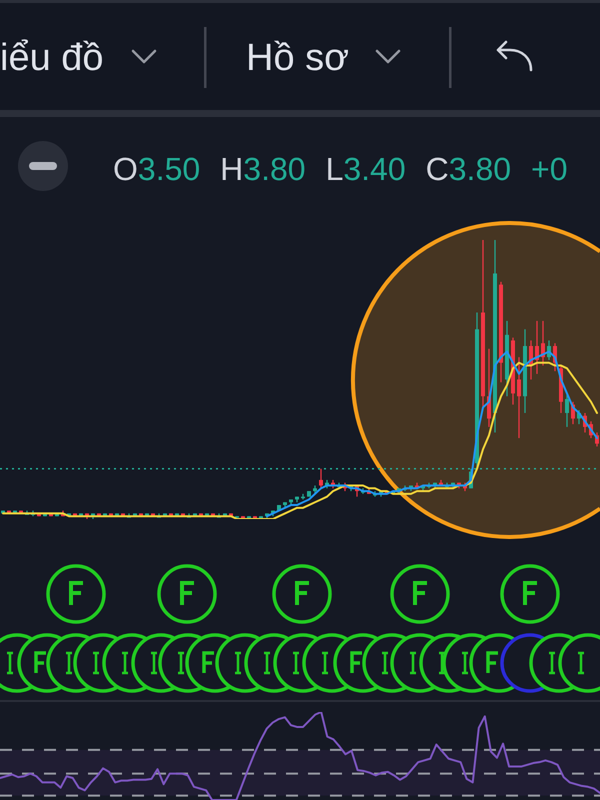 The image size is (600, 800). What do you see at coordinates (469, 169) in the screenshot?
I see `text: C3.80` at bounding box center [469, 169].